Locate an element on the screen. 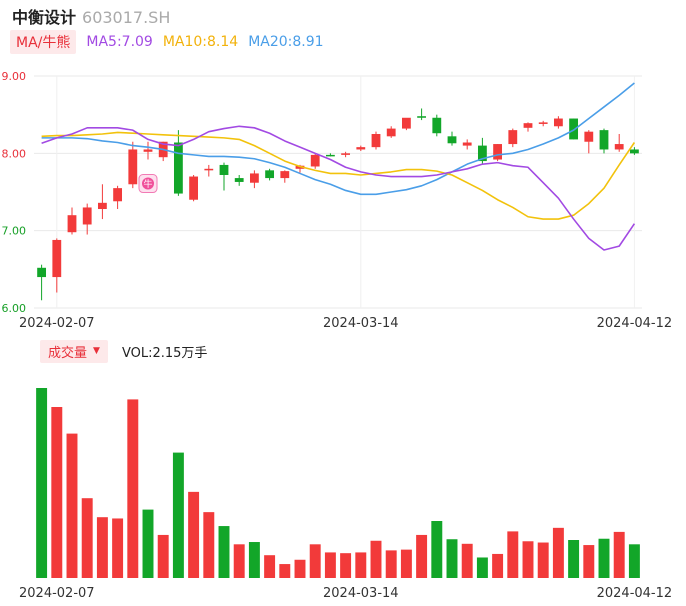 The height and width of the screenshot is (606, 686). bull-signal-badge: 牛 is located at coordinates (148, 184).